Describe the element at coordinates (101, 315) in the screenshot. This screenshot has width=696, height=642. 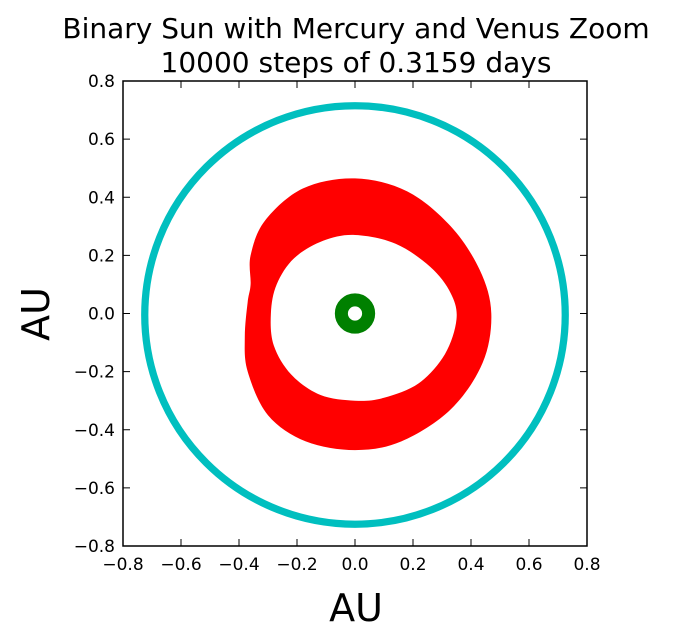
I see `y-tick-label: 0.0` at that location.